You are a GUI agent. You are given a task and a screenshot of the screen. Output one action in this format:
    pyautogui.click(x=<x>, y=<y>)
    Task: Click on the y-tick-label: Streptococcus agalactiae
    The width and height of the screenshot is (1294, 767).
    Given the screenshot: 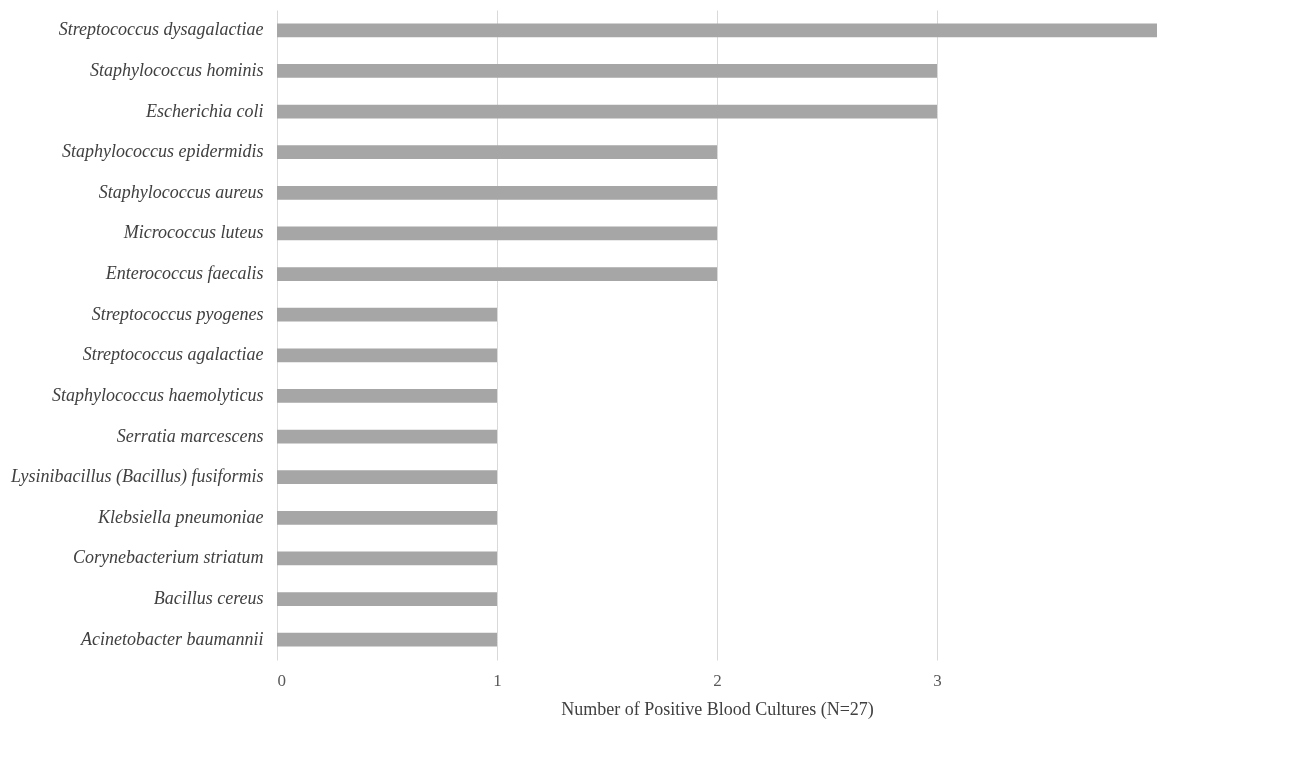 What is the action you would take?
    pyautogui.click(x=173, y=354)
    